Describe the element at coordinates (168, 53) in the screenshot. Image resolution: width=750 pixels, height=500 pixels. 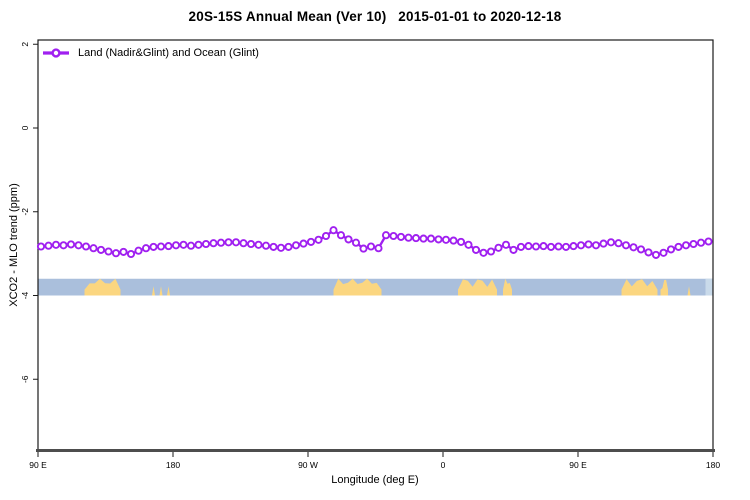
I see `legend-label: Land (Nadir&Glint) and Ocean (Glint)` at that location.